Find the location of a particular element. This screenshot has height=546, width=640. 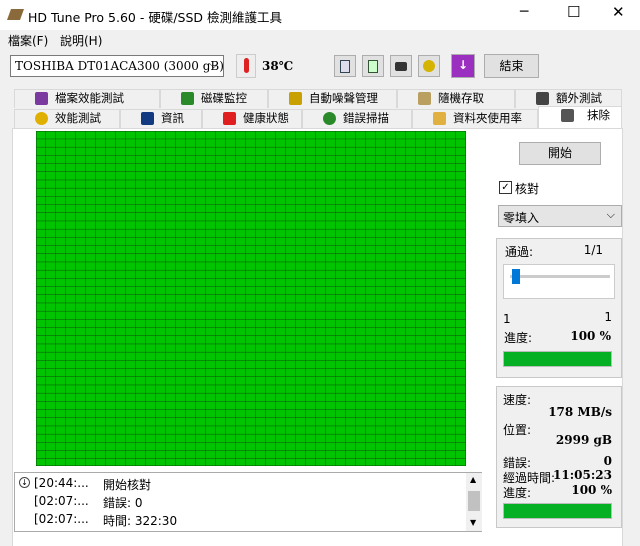

drive-select: TOSHIBA DT01ACA300 (3000 gB) ⌵ is located at coordinates (117, 66).